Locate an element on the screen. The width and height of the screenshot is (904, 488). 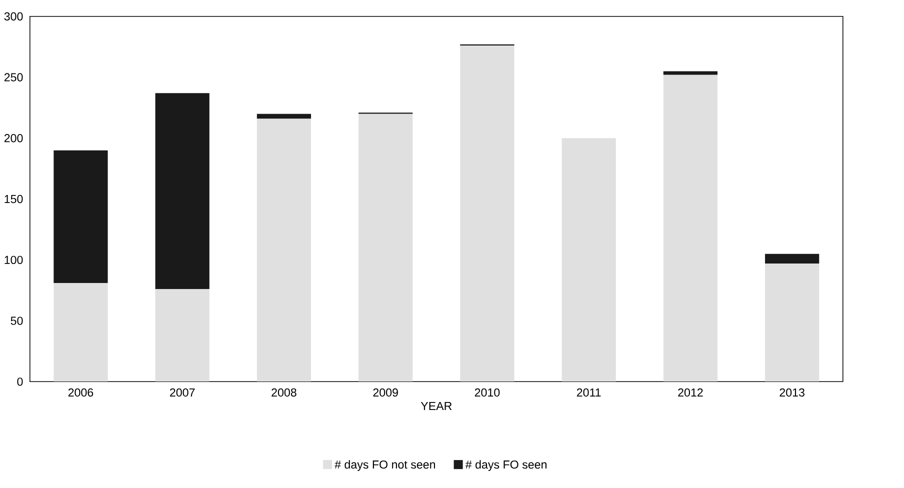
y-tick-label: 300 is located at coordinates (13, 16).